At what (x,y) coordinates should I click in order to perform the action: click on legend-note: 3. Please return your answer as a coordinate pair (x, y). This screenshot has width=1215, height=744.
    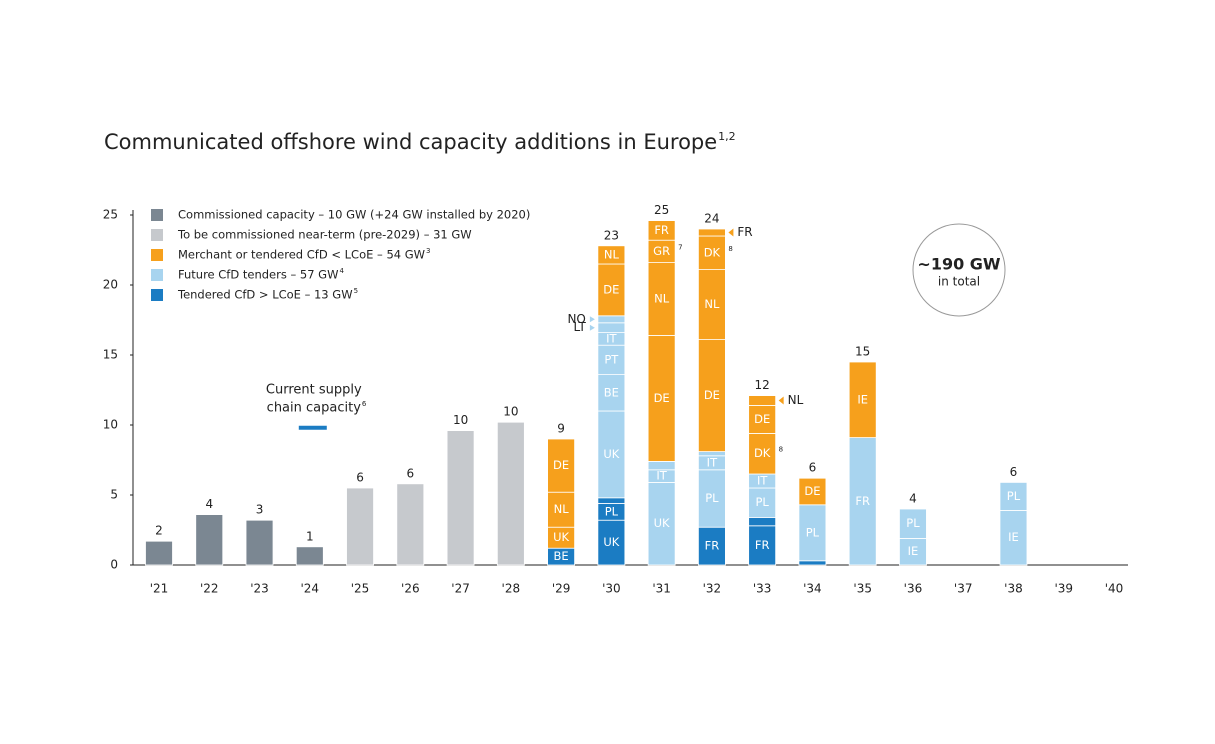
    Looking at the image, I should click on (428, 251).